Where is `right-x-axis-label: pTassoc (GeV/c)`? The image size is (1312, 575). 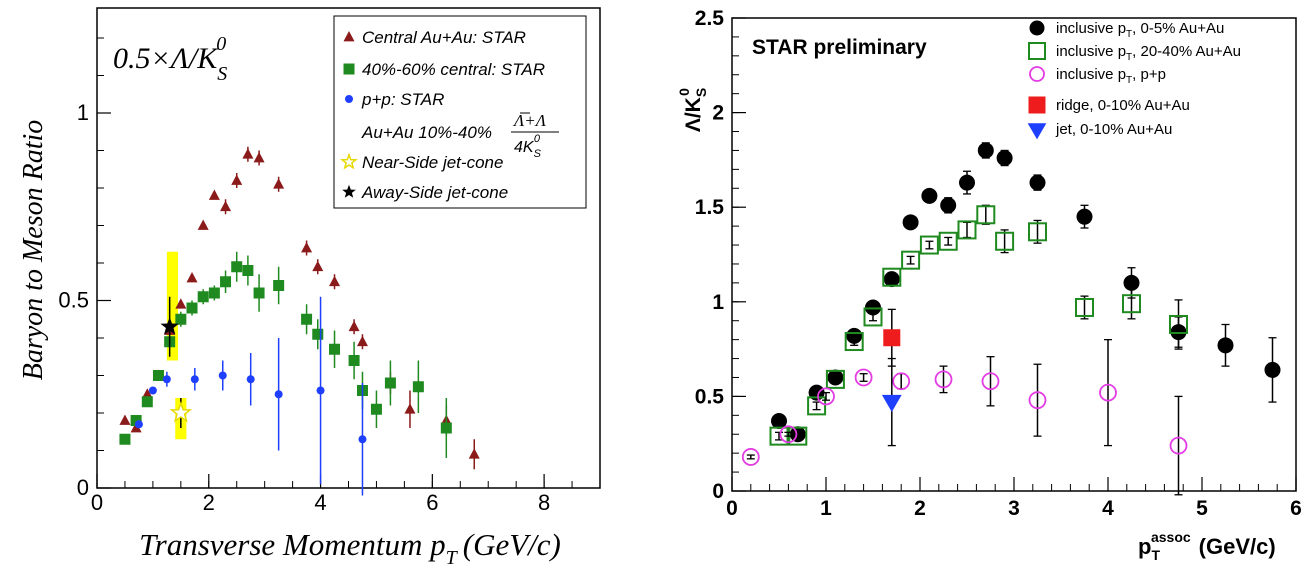
right-x-axis-label: pTassoc (GeV/c) is located at coordinates (1207, 546).